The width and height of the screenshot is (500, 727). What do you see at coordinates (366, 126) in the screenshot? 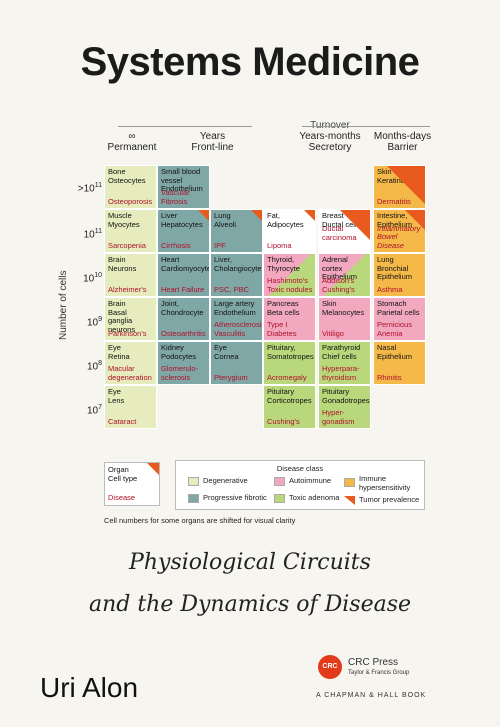
I see `turnover-line-right` at bounding box center [366, 126].